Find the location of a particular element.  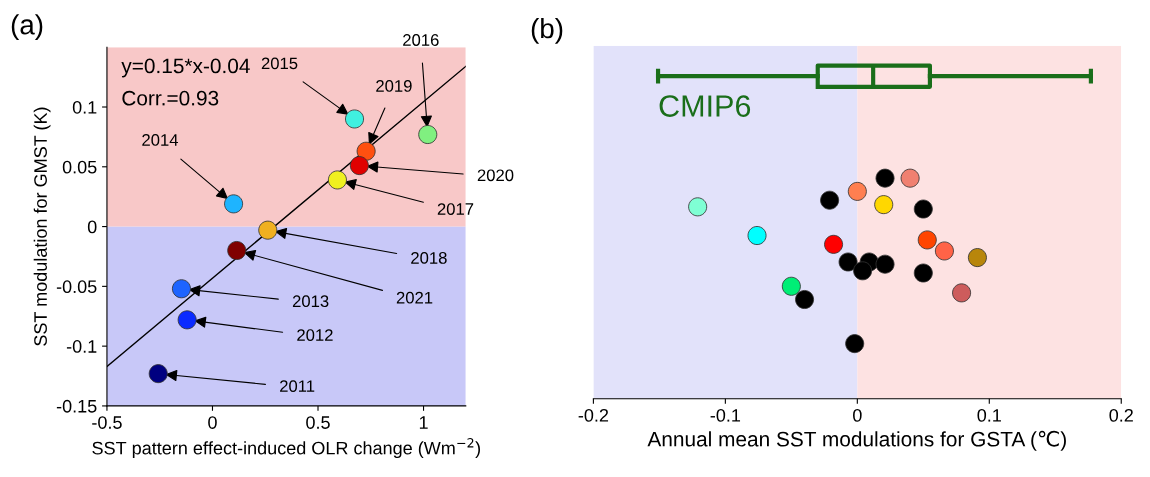

y-tick-label: -0.1 is located at coordinates (81, 346).